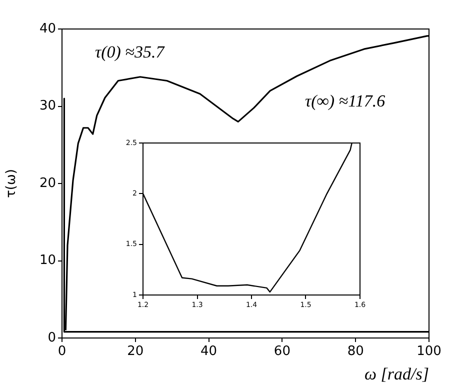  What do you see at coordinates (47, 260) in the screenshot?
I see `y-tick-label: 10` at bounding box center [47, 260].